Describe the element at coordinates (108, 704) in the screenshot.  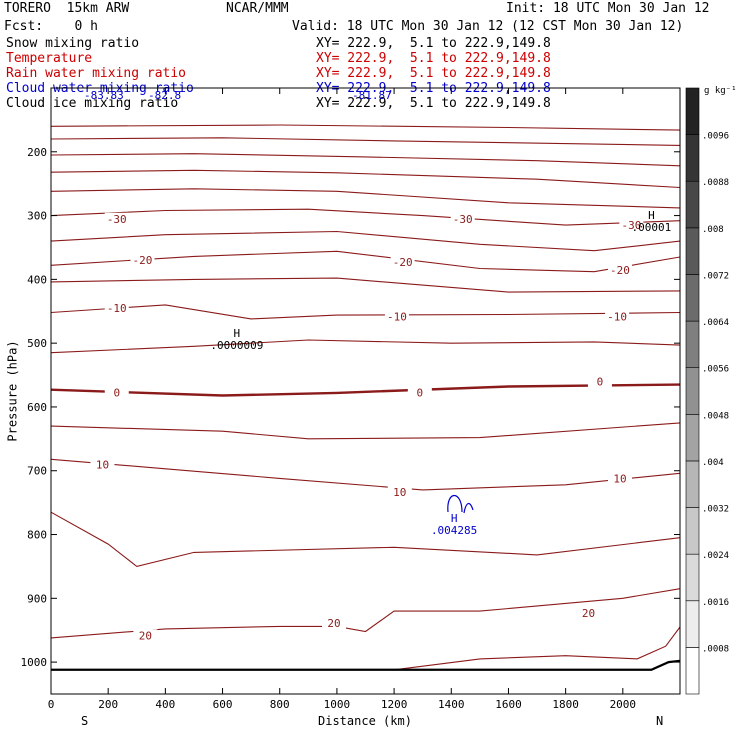
I see `x-tick-label: 200` at that location.